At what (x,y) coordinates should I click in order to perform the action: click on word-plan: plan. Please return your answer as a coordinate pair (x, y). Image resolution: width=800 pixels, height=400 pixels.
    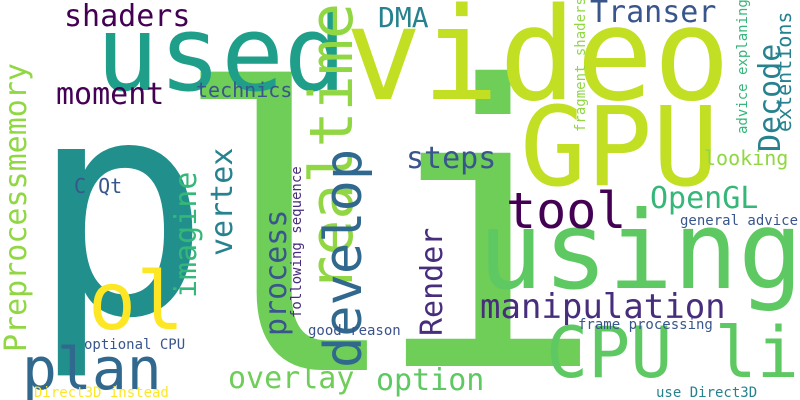
    Looking at the image, I should click on (92, 367).